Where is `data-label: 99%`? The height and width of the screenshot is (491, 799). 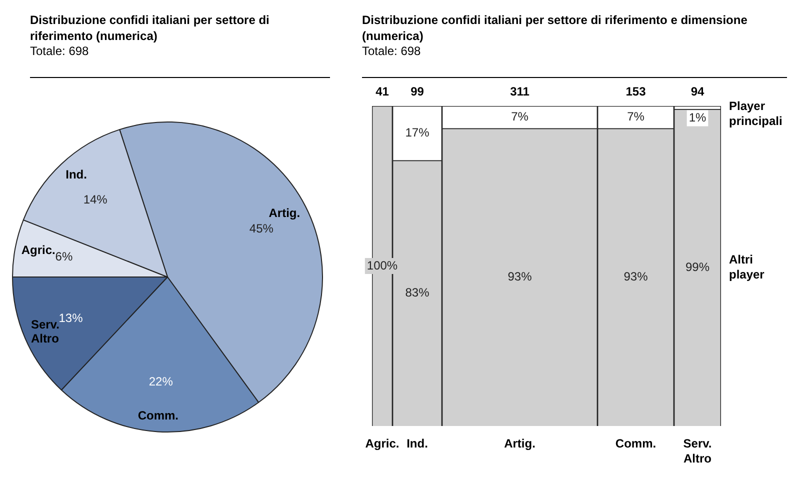
data-label: 99% is located at coordinates (697, 267).